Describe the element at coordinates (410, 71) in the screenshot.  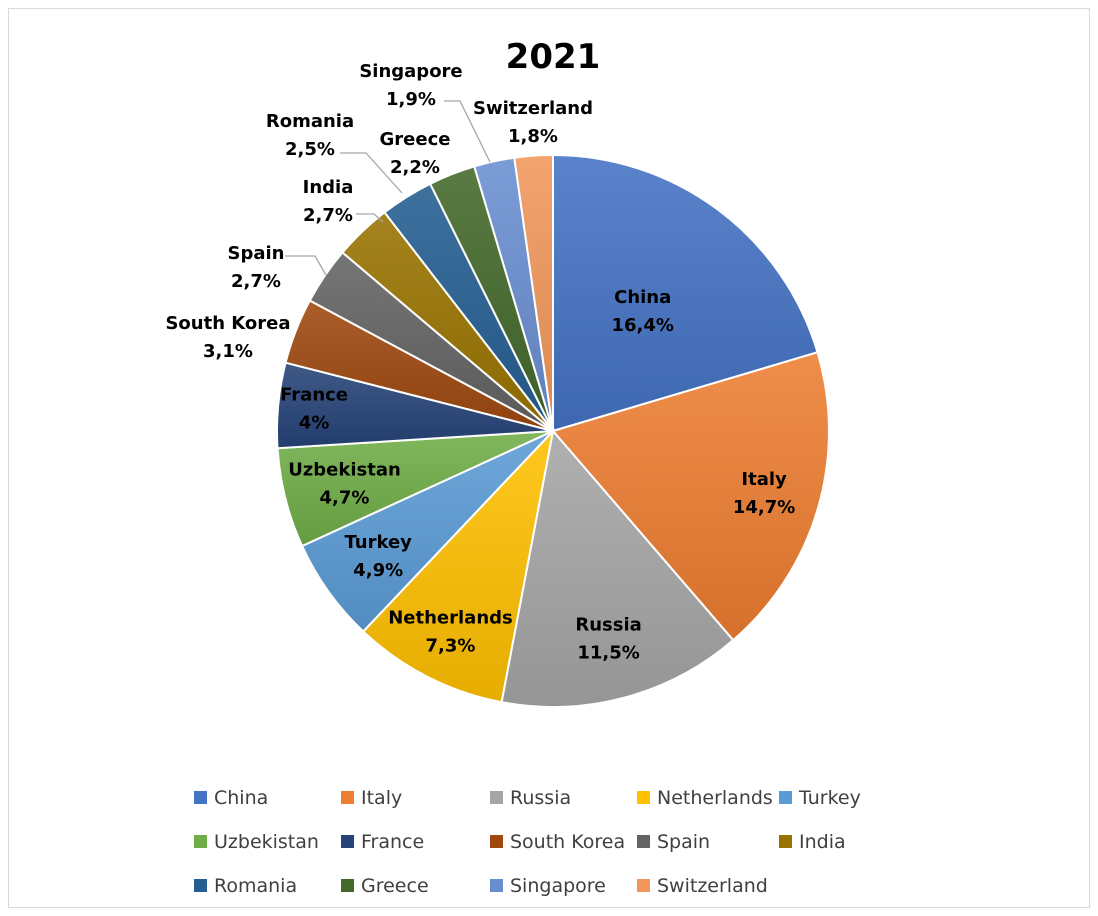
I see `label-name-singapore: Singapore` at that location.